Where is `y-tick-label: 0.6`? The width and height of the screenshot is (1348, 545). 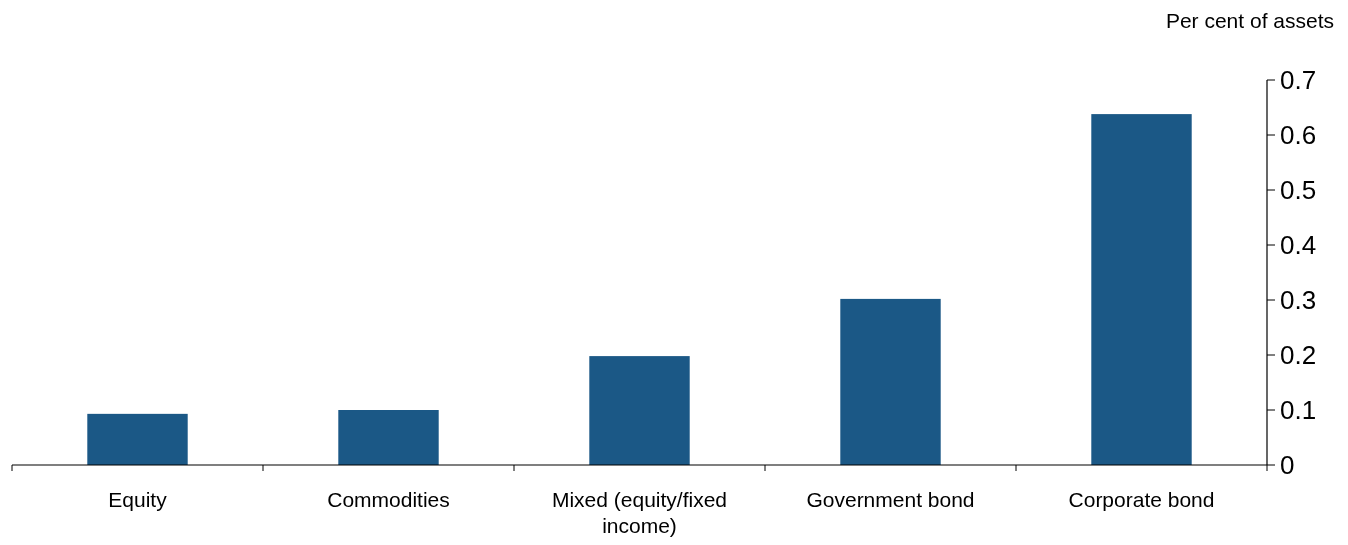 y-tick-label: 0.6 is located at coordinates (1298, 135).